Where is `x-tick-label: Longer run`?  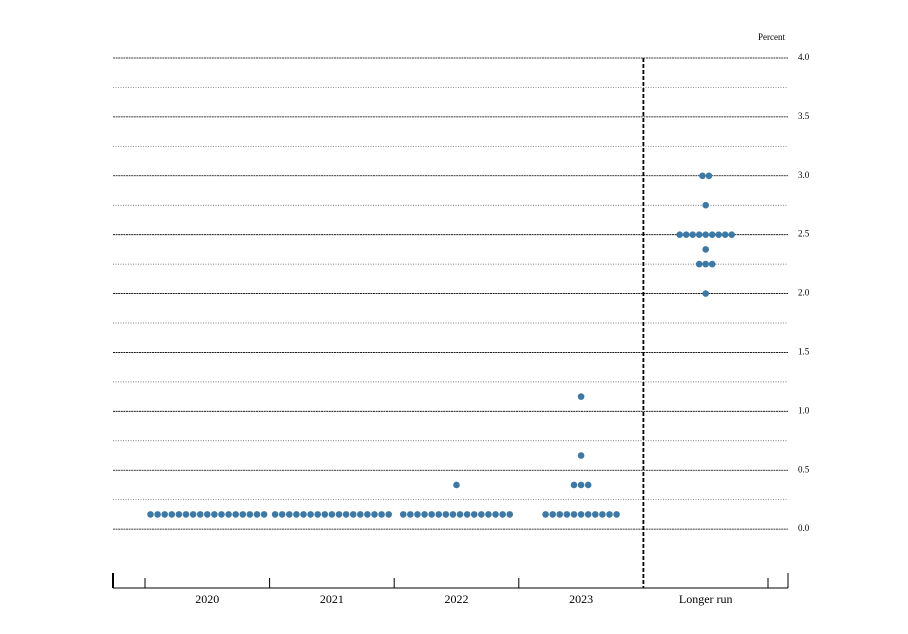
x-tick-label: Longer run is located at coordinates (706, 599).